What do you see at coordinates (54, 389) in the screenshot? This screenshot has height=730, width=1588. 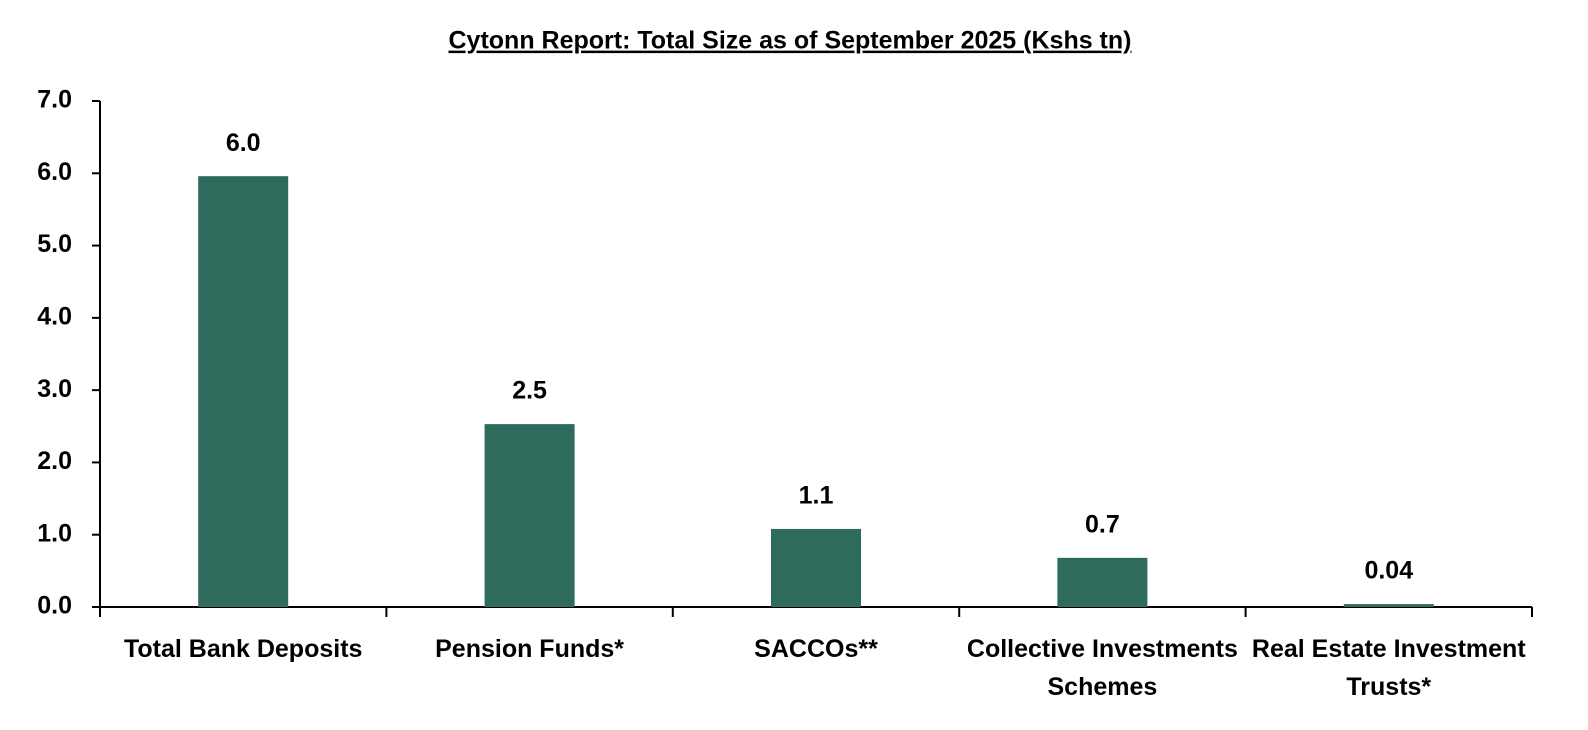 I see `y-tick-label: 3.0` at bounding box center [54, 389].